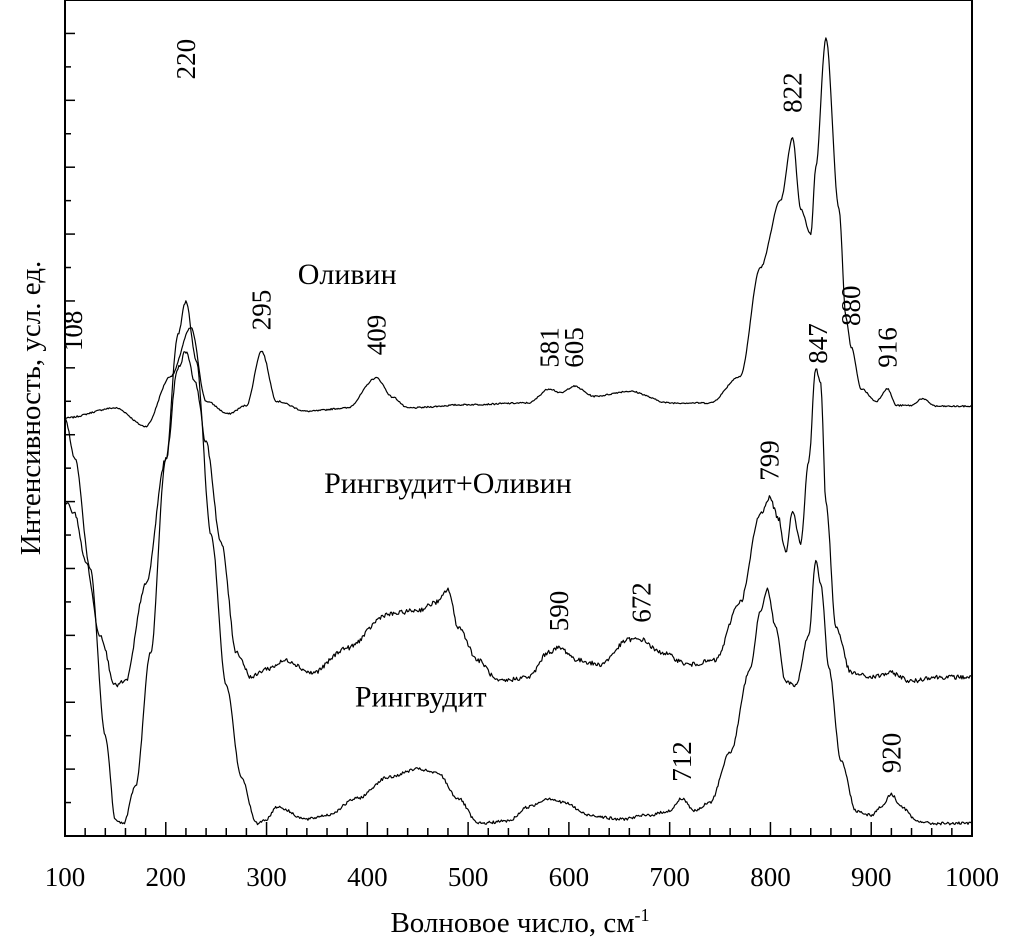  What do you see at coordinates (186, 59) in the screenshot?
I see `peak-label: 220` at bounding box center [186, 59].